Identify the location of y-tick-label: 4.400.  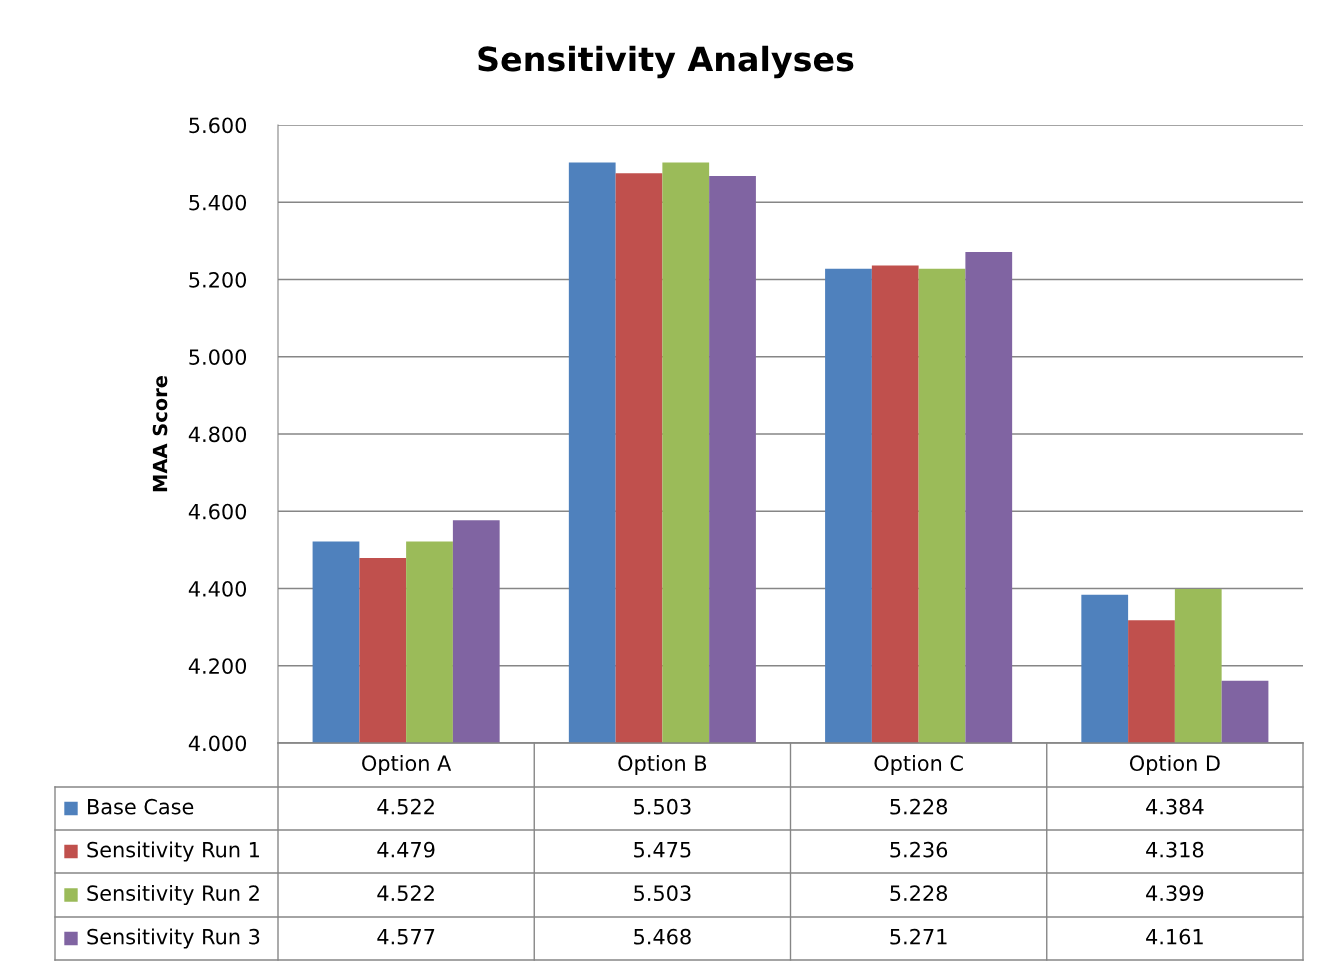
(217, 588).